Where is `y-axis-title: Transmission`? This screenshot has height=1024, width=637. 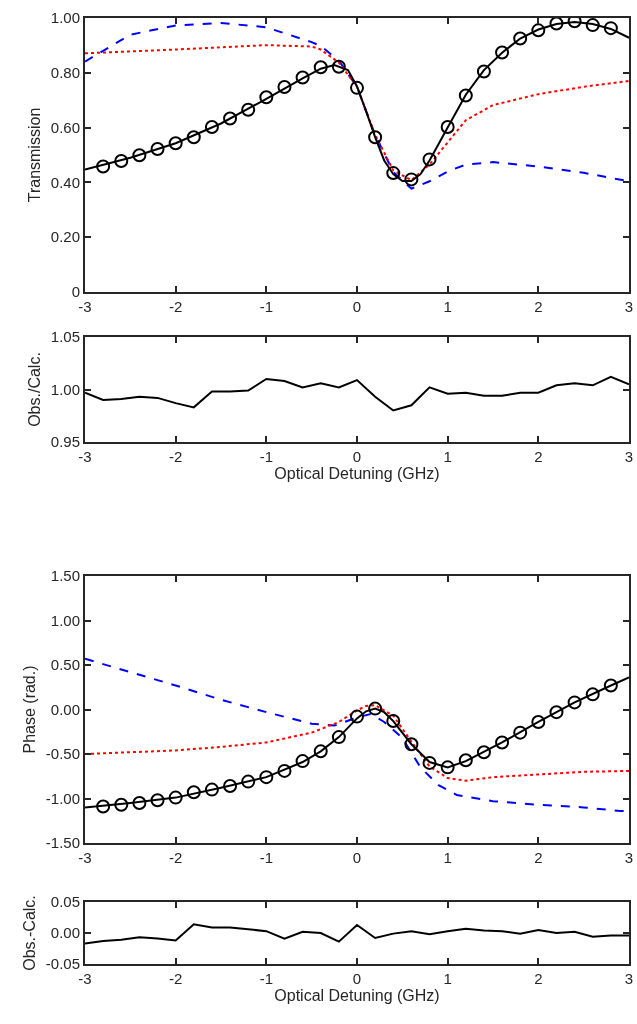
y-axis-title: Transmission is located at coordinates (35, 155).